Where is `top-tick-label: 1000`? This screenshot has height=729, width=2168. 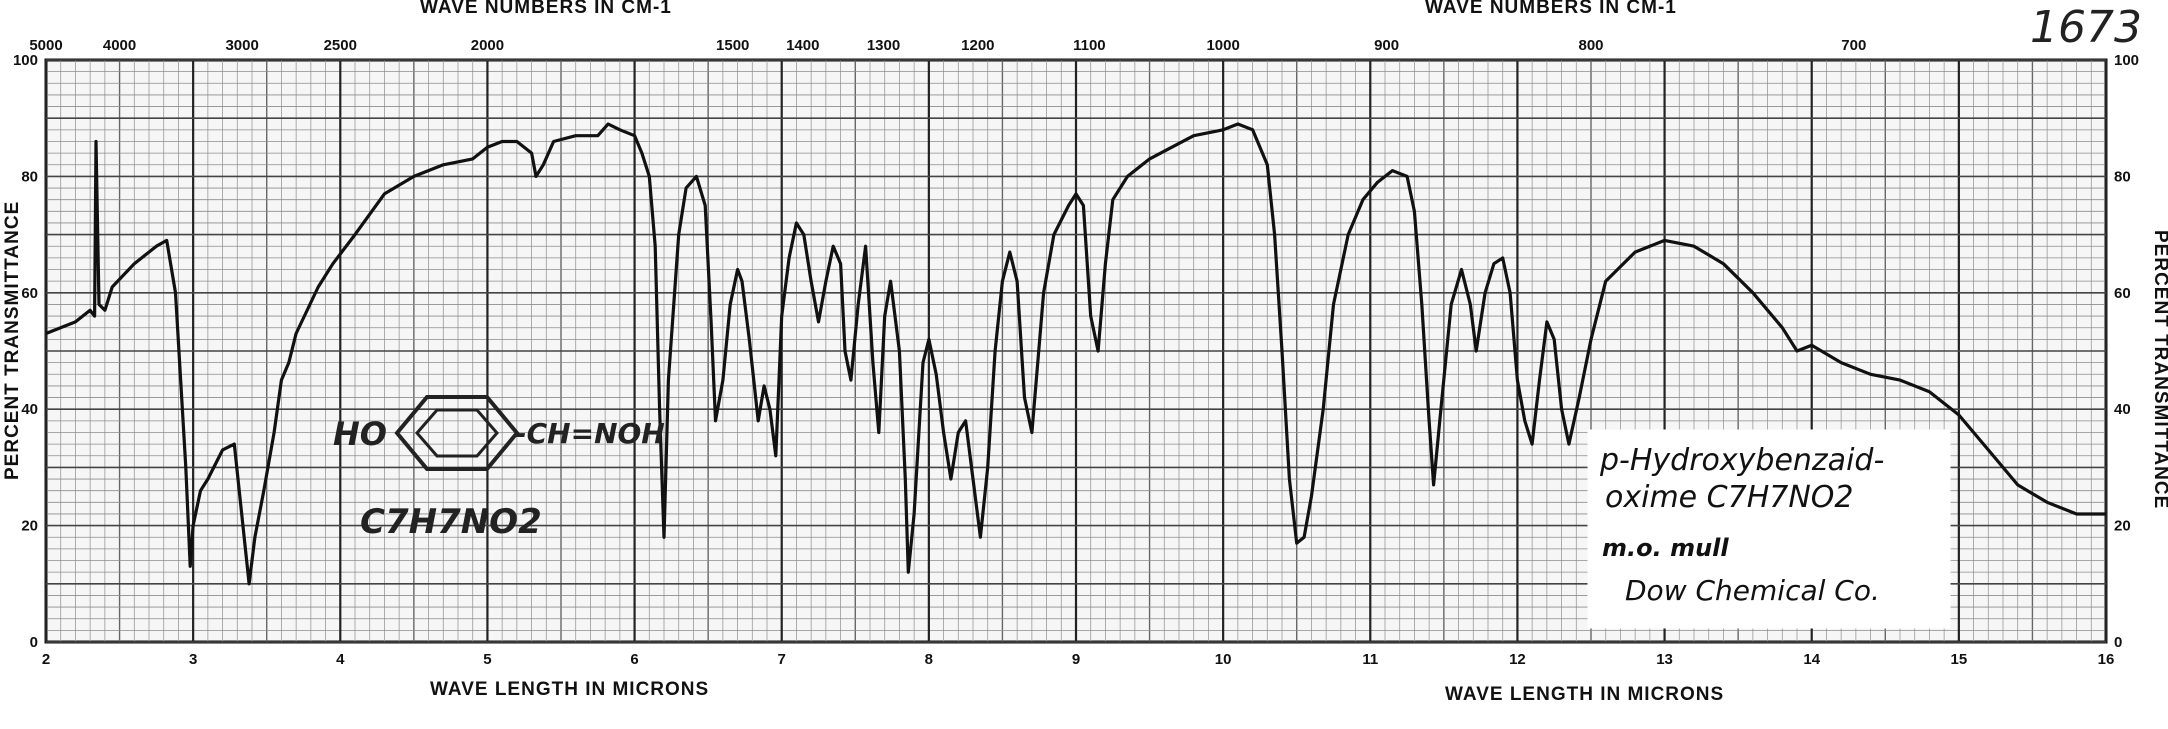
top-tick-label: 1000 is located at coordinates (1222, 45).